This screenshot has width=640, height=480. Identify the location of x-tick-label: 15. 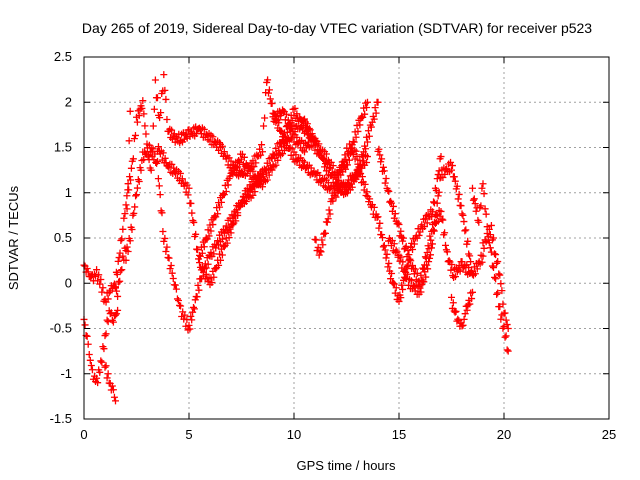
(399, 434).